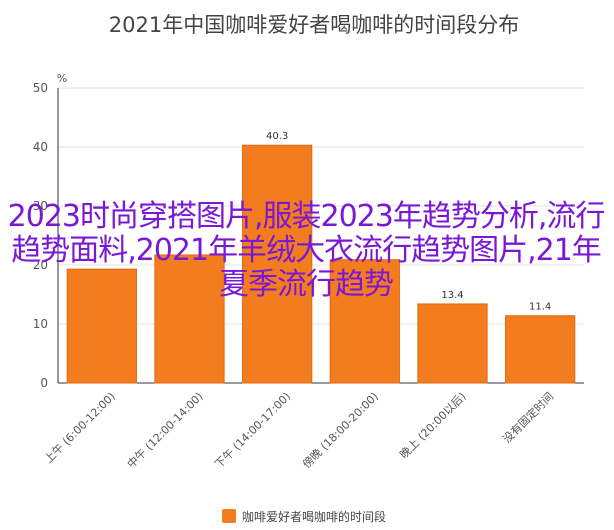 The image size is (614, 530). Describe the element at coordinates (40, 265) in the screenshot. I see `y-tick-label: 20` at that location.